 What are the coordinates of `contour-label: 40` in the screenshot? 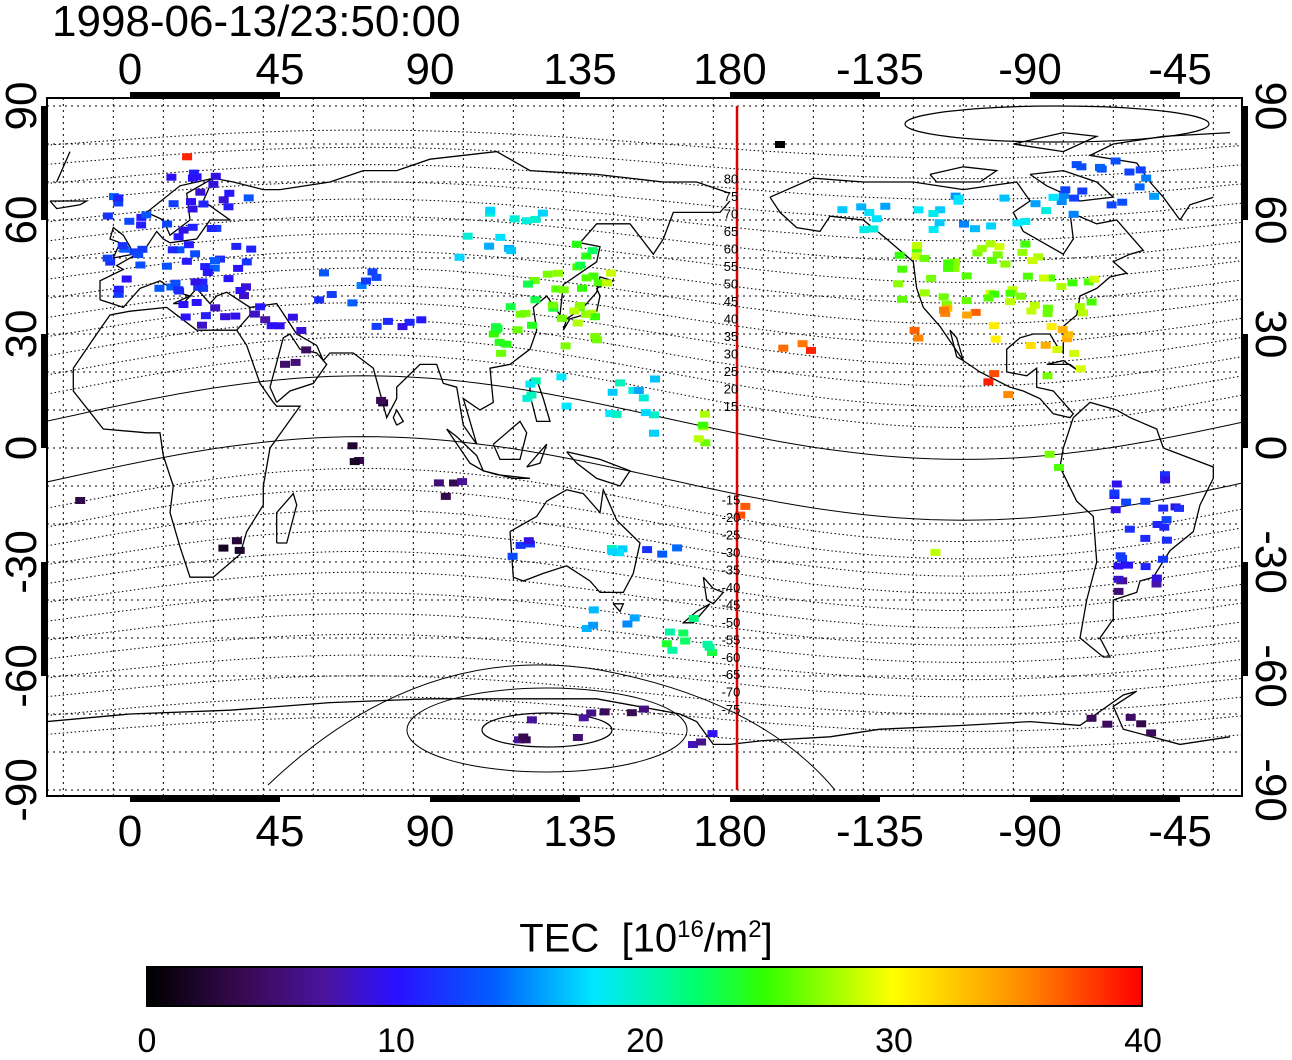 It's located at (731, 319).